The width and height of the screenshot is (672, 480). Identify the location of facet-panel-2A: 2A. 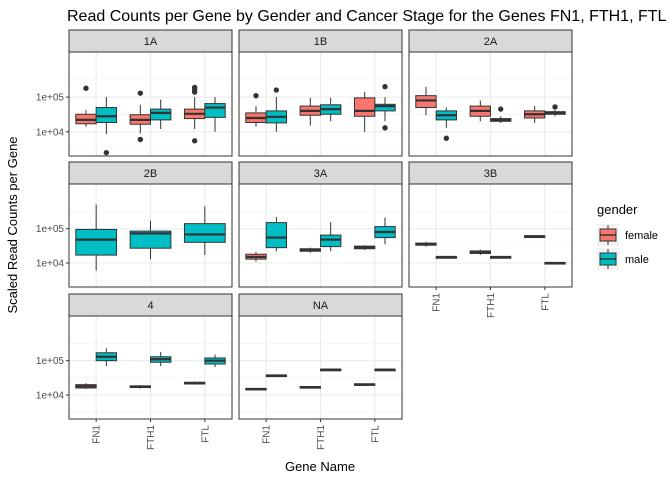
(490, 93).